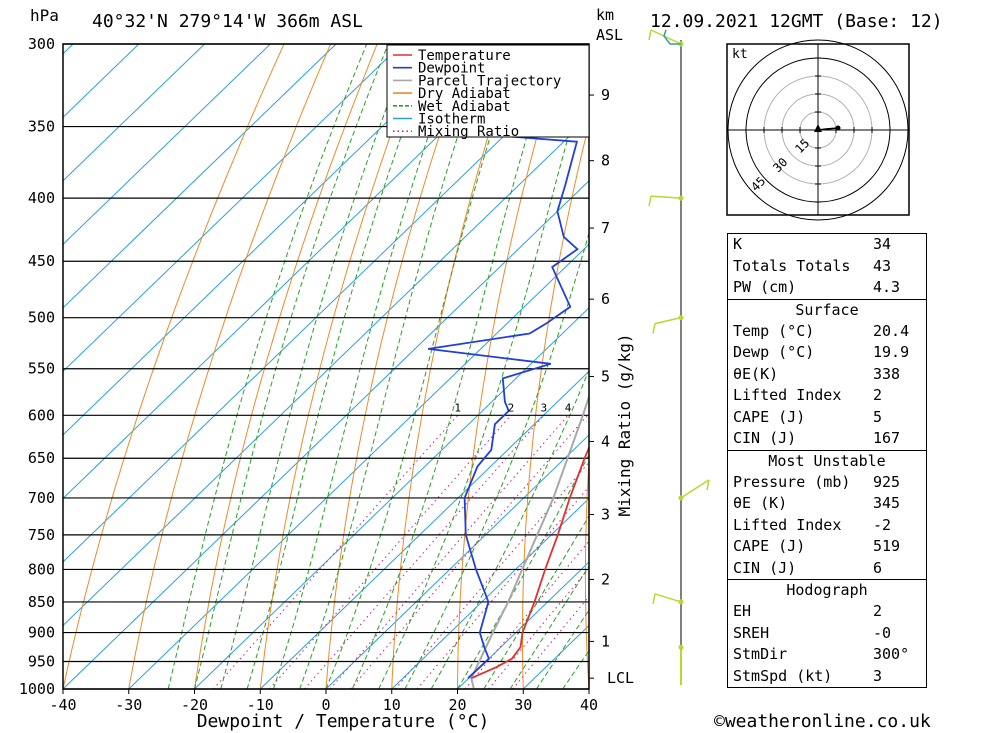 The height and width of the screenshot is (733, 1000). Describe the element at coordinates (41, 535) in the screenshot. I see `pressure-tick-label: 750` at that location.